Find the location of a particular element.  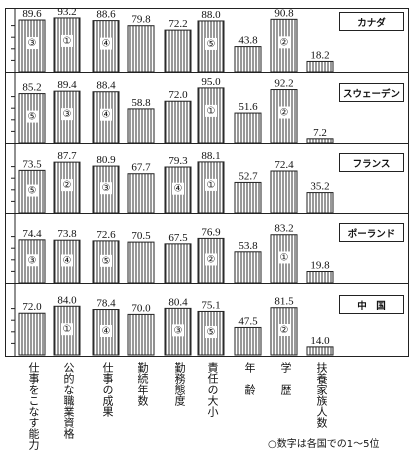

value-label: 87.7 is located at coordinates (67, 156).